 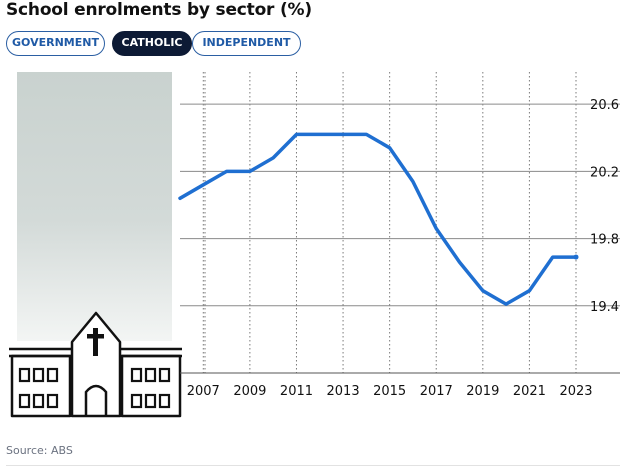 What do you see at coordinates (576, 257) in the screenshot?
I see `series-end-point` at bounding box center [576, 257].